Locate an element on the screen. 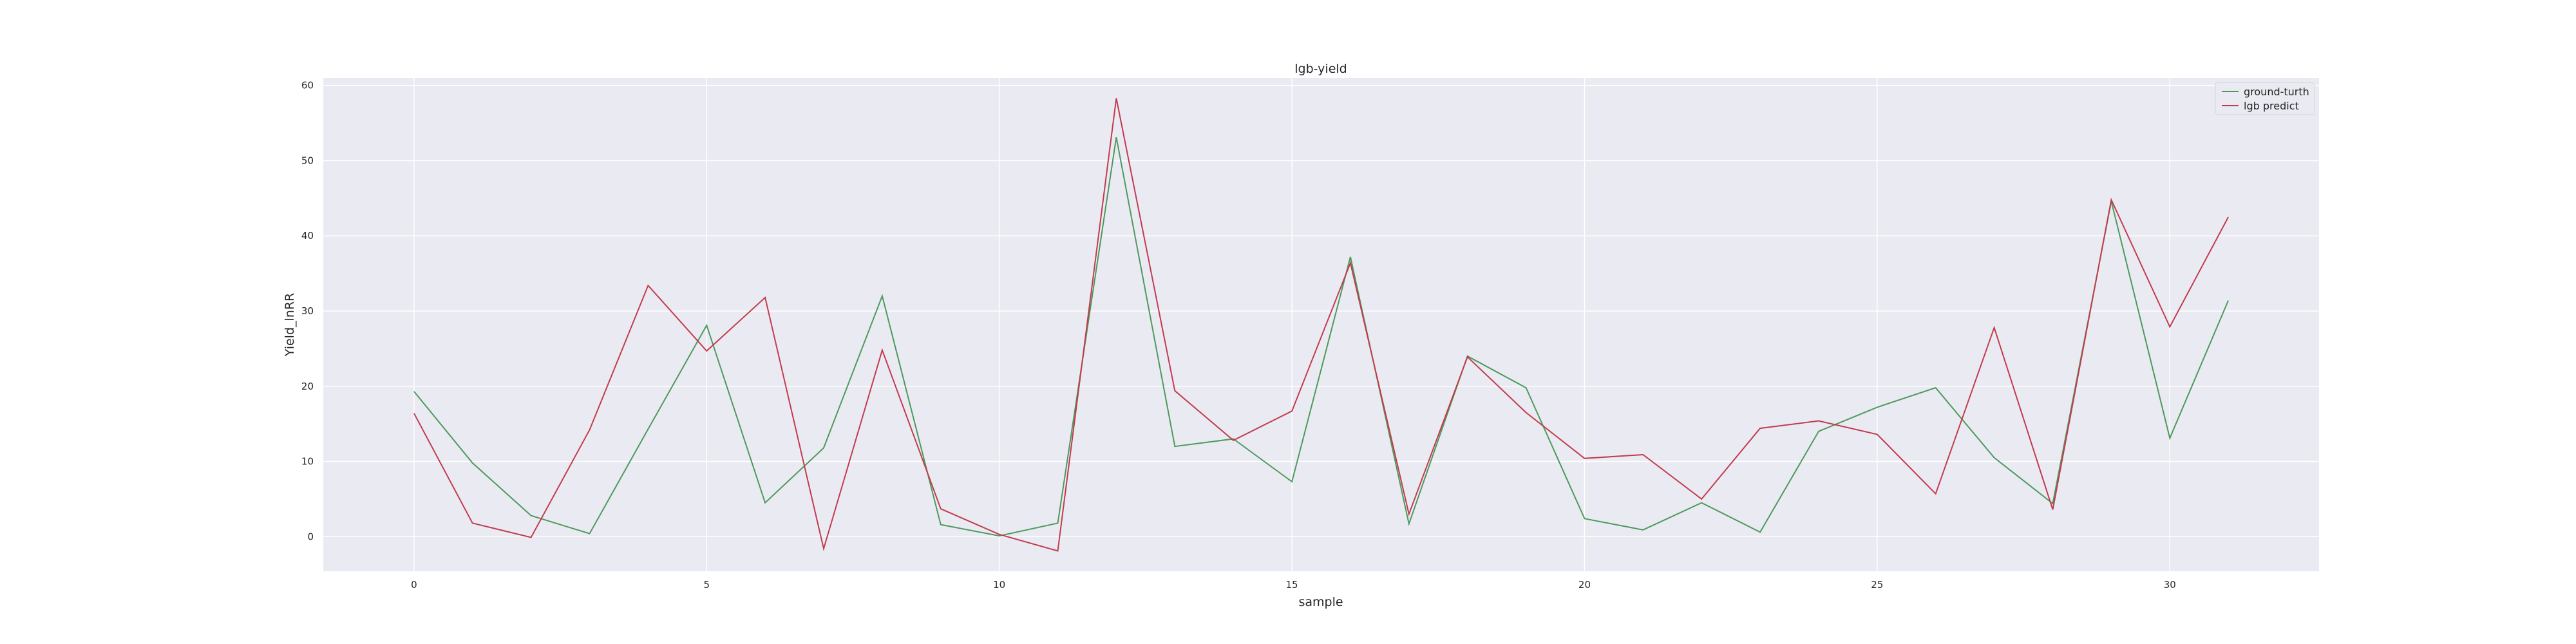  y-tick-label: 10 is located at coordinates (307, 462).